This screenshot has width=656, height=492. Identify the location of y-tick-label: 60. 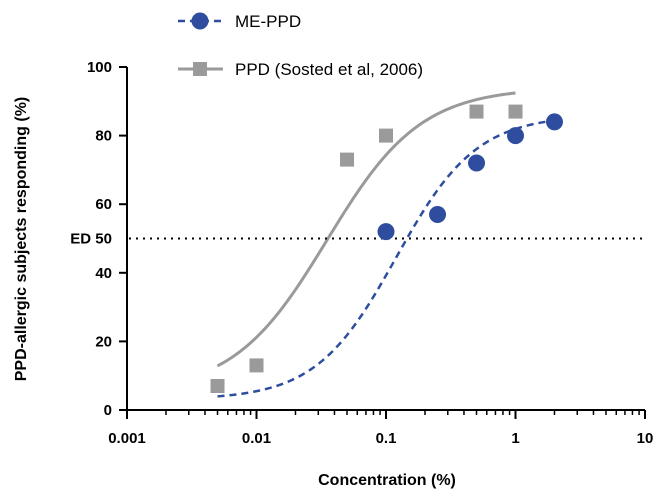
(103, 204).